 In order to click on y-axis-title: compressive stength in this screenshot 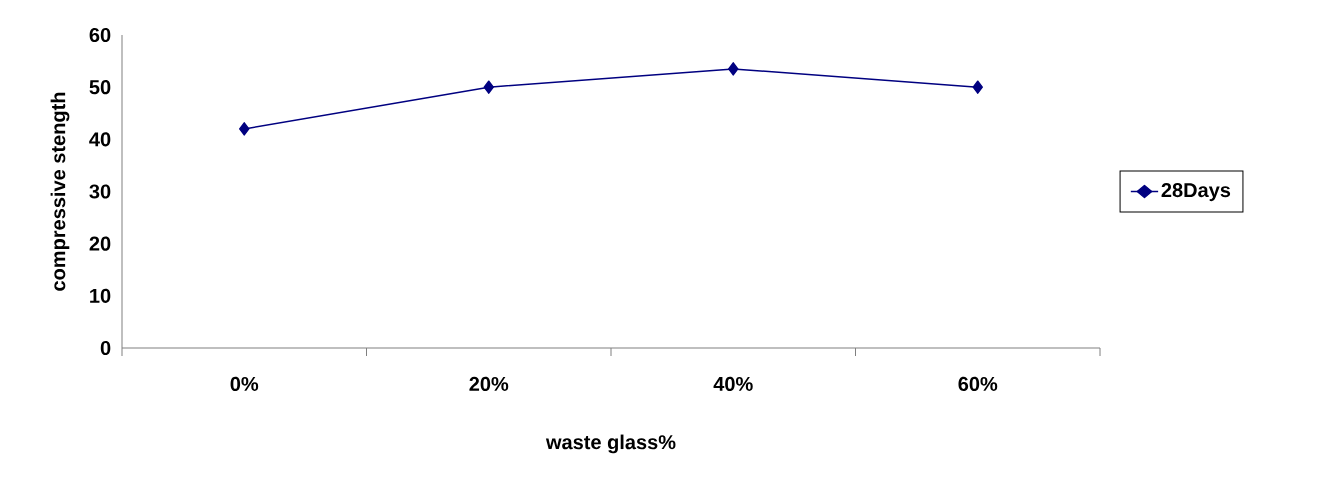, I will do `click(60, 191)`.